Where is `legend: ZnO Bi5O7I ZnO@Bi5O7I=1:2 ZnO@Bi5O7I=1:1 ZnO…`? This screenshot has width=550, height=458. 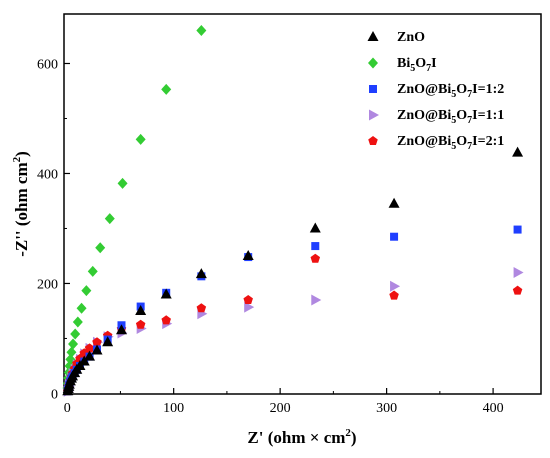
legend: ZnO Bi5O7I ZnO@Bi5O7I=1:2 ZnO@Bi5O7I=1:1 ZnO… is located at coordinates (435, 91).